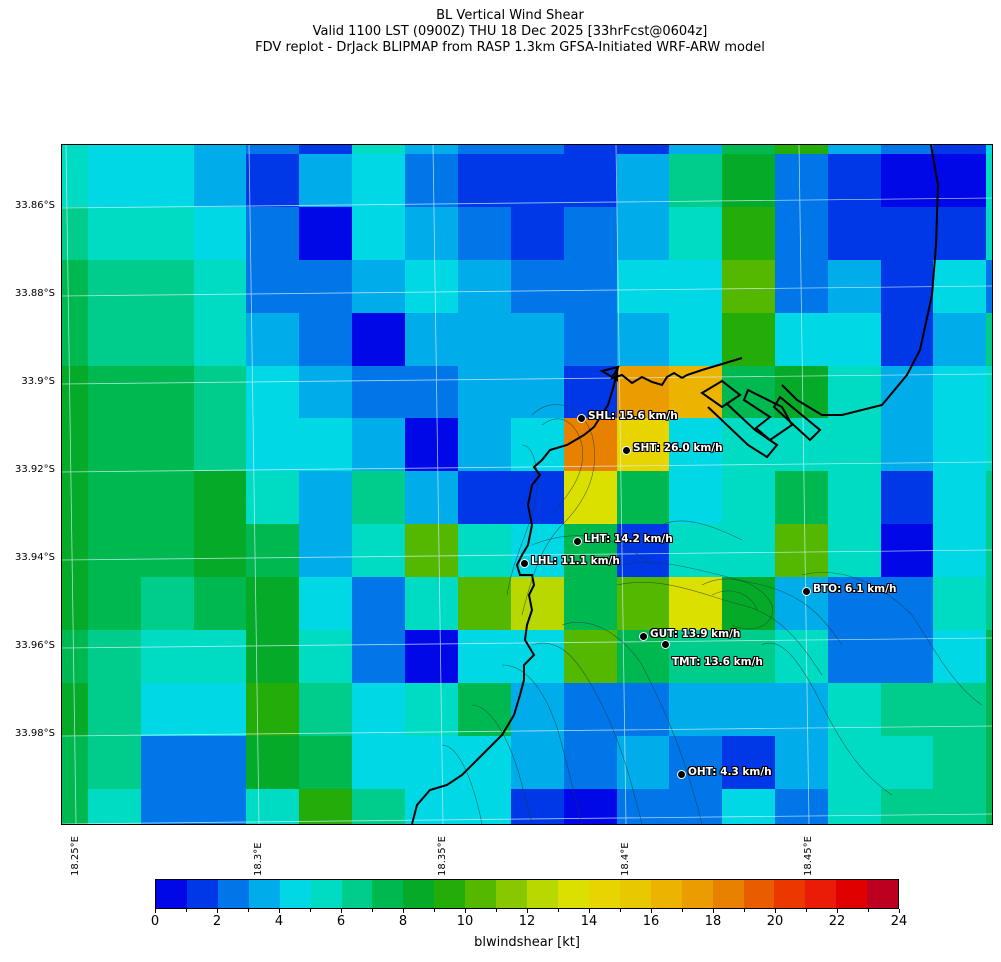  I want to click on station-dot-icon, so click(626, 450).